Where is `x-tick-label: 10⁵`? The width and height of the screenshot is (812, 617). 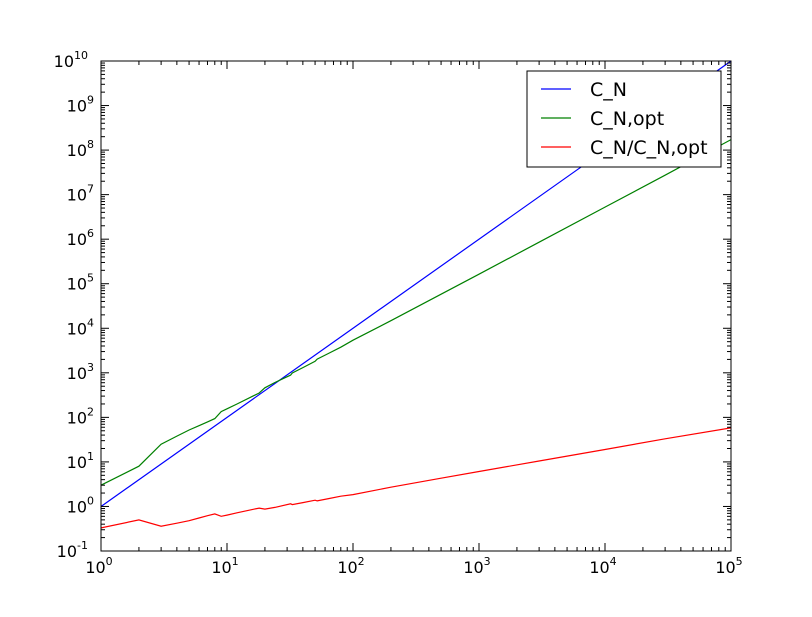
x-tick-label: 10⁵ is located at coordinates (728, 566).